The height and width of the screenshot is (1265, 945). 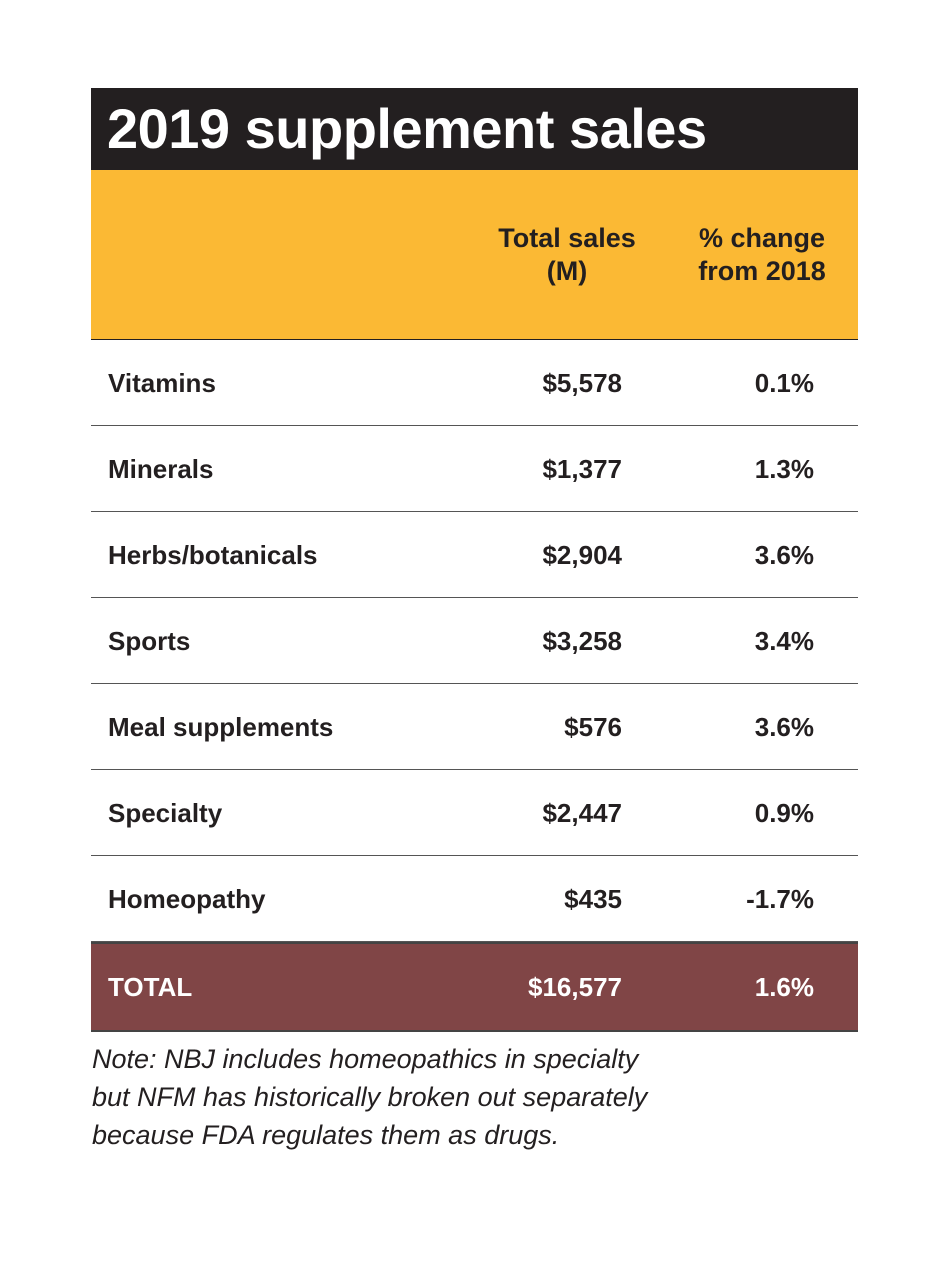 I want to click on row-category: Sports, so click(x=149, y=641).